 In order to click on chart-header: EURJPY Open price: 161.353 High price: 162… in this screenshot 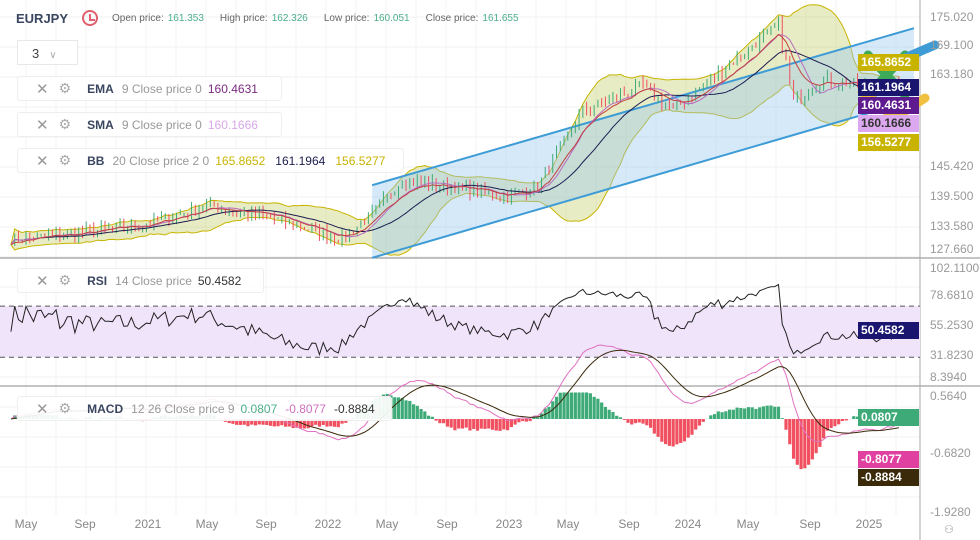, I will do `click(275, 18)`.